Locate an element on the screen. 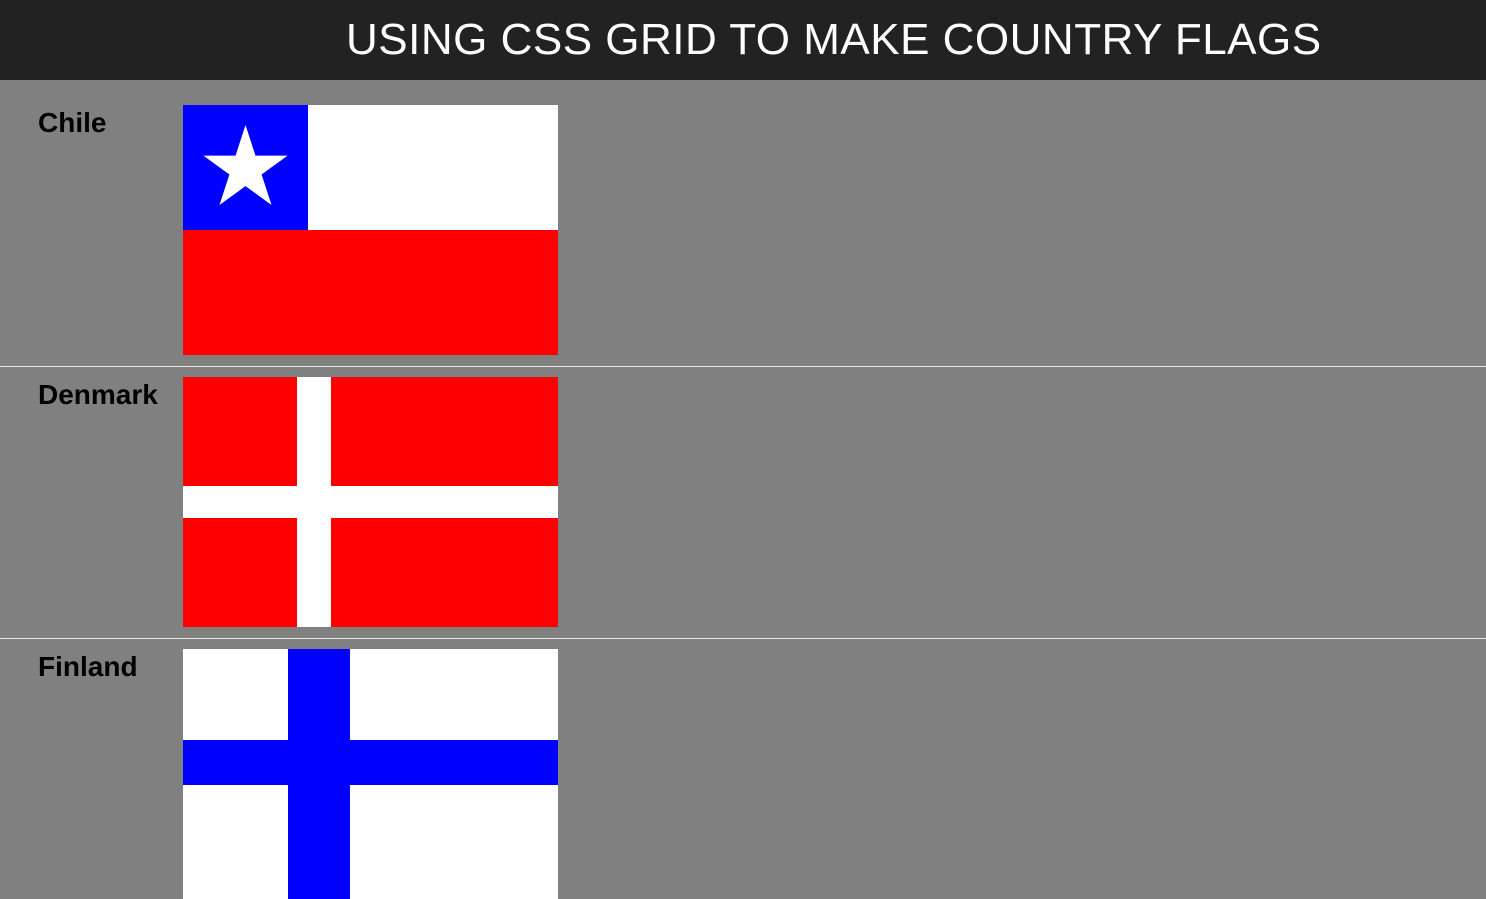 Image resolution: width=1486 pixels, height=899 pixels. page-title: USING CSS GRID TO MAKE COUNTRY FLAGS is located at coordinates (834, 39).